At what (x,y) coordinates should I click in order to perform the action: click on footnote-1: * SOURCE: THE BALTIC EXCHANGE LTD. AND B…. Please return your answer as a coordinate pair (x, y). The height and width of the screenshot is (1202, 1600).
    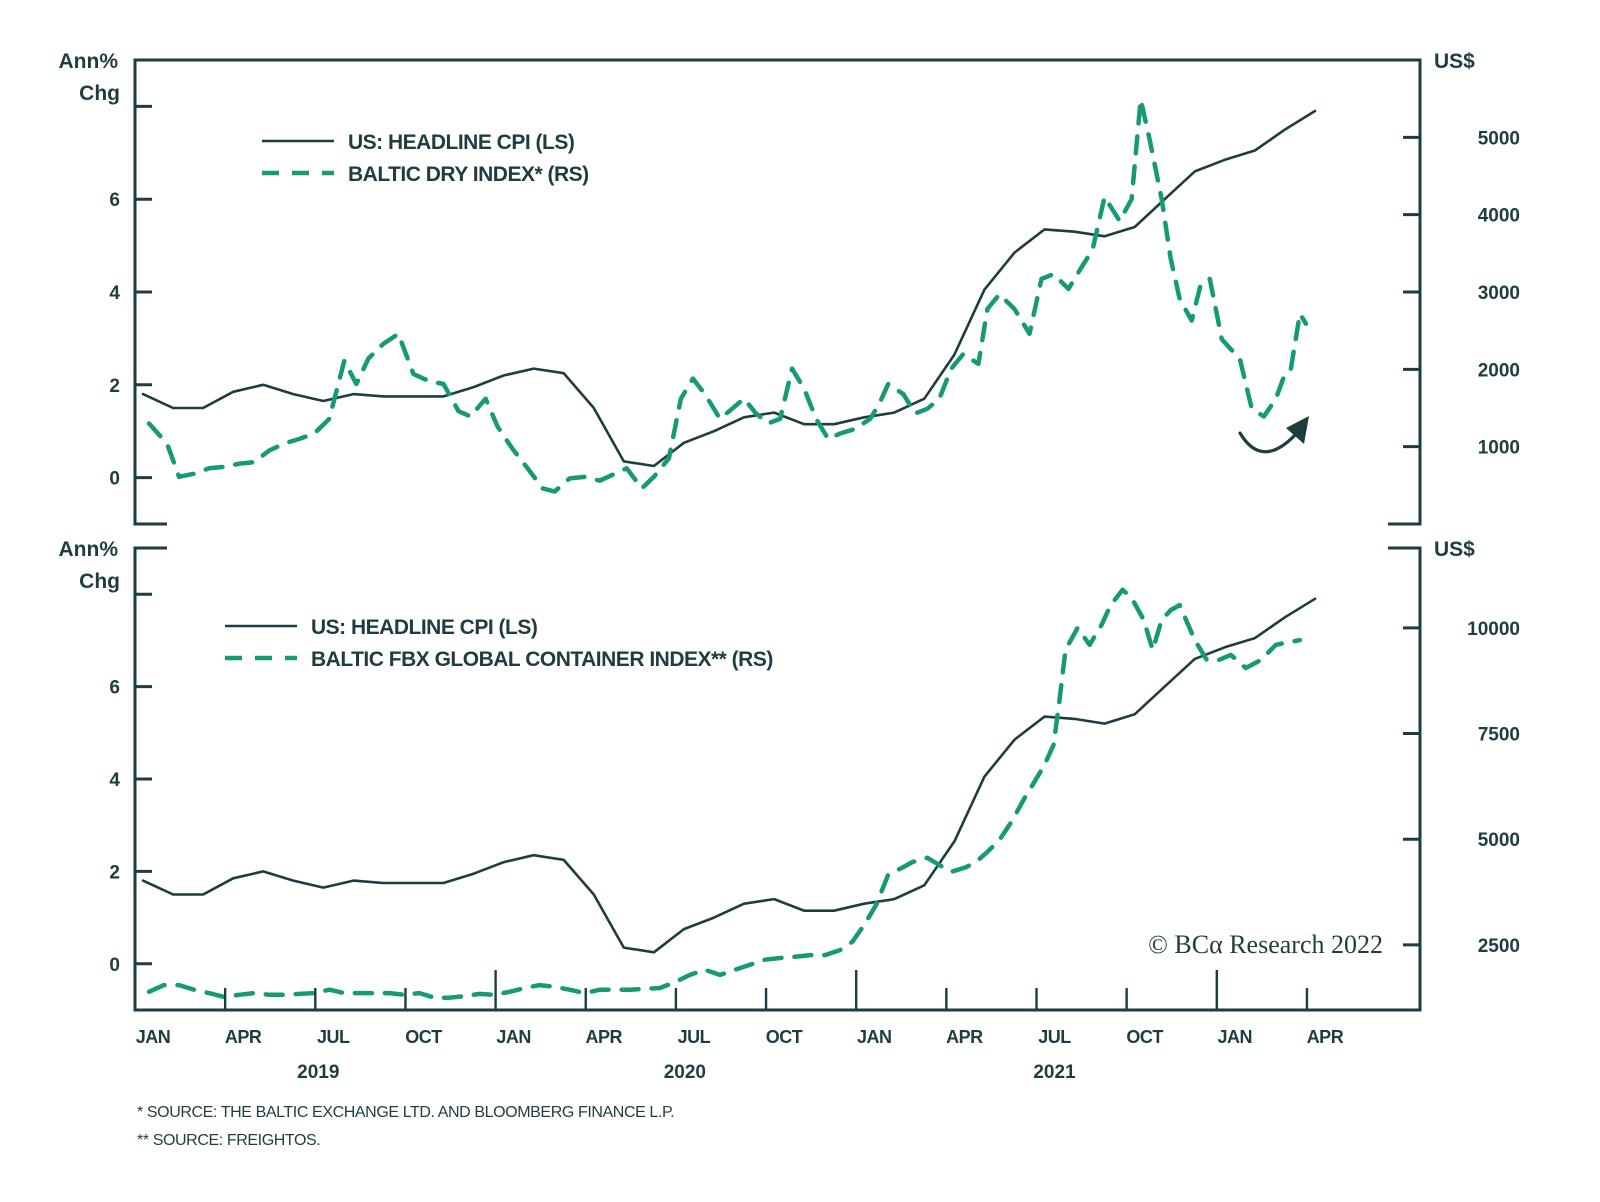
    Looking at the image, I should click on (405, 1112).